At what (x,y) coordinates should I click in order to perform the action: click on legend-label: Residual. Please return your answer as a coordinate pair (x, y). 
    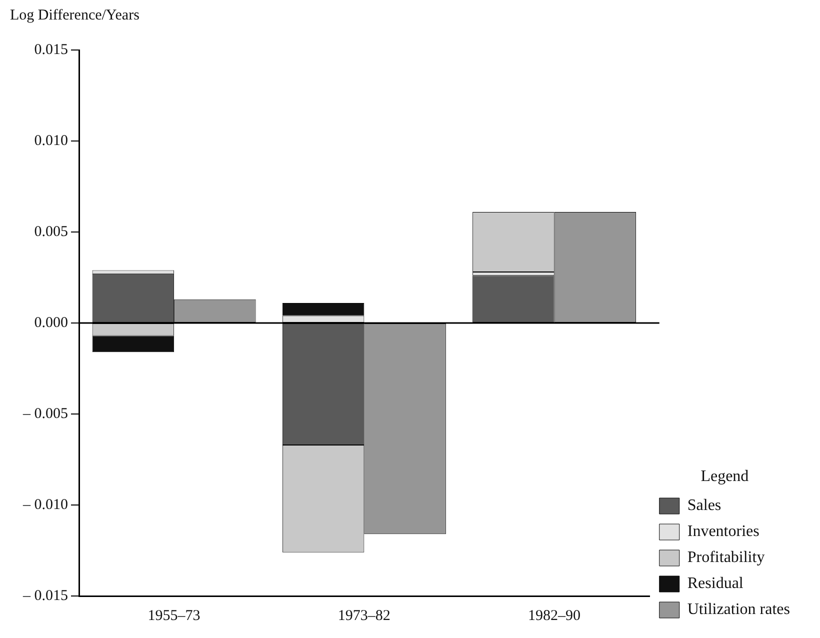
    Looking at the image, I should click on (715, 583).